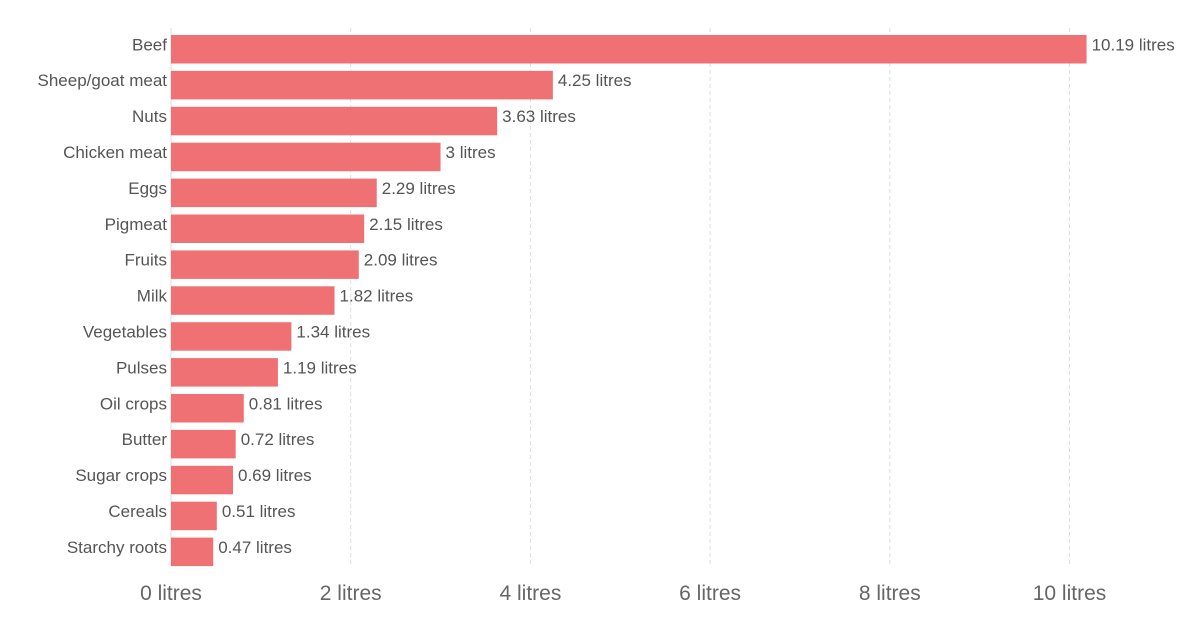 The width and height of the screenshot is (1200, 630). Describe the element at coordinates (149, 116) in the screenshot. I see `category-label: Nuts` at that location.